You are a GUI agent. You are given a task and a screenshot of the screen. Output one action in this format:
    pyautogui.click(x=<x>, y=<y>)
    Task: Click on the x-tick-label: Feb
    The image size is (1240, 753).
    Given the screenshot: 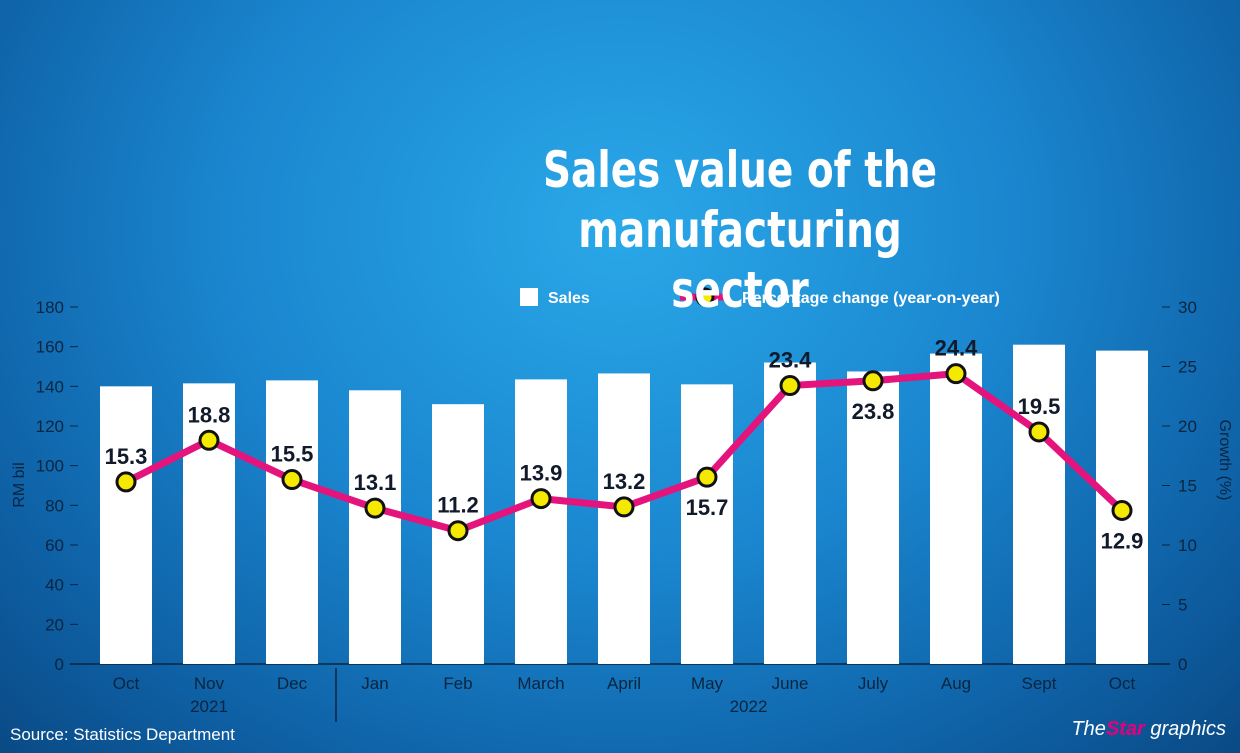 What is the action you would take?
    pyautogui.click(x=457, y=683)
    